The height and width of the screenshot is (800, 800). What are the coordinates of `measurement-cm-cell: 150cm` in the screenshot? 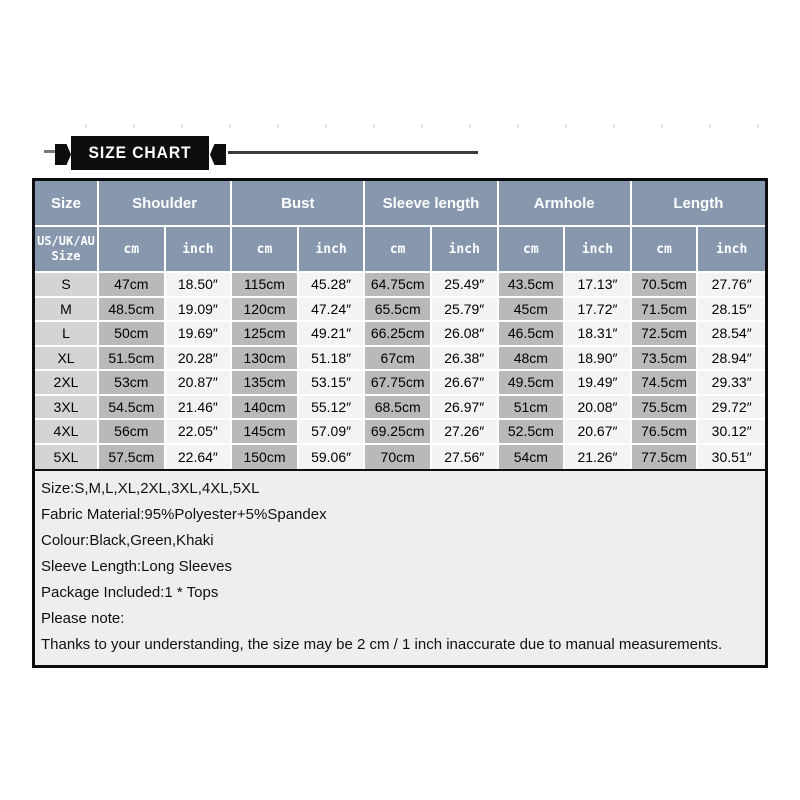 It's located at (265, 456).